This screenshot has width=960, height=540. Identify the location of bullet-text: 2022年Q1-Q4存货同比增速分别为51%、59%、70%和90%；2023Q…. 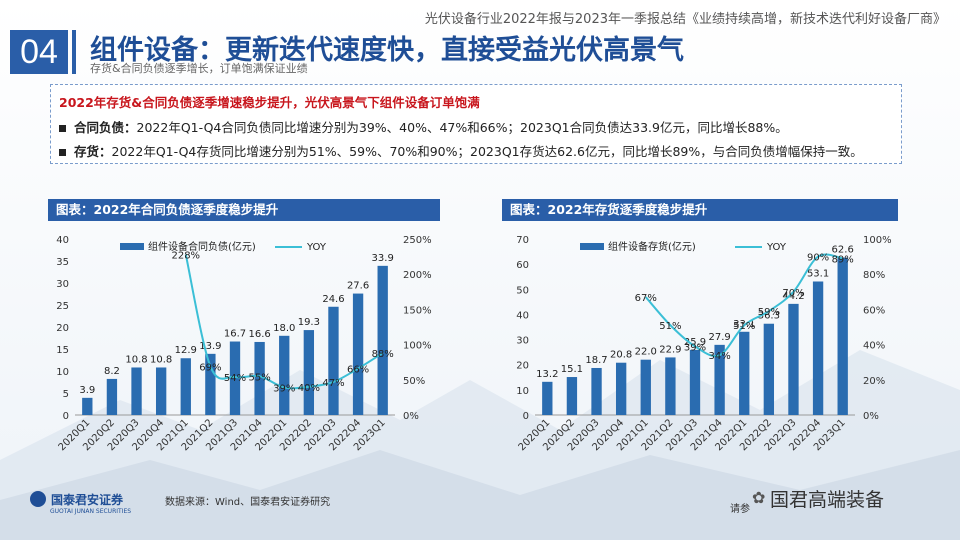
(487, 151).